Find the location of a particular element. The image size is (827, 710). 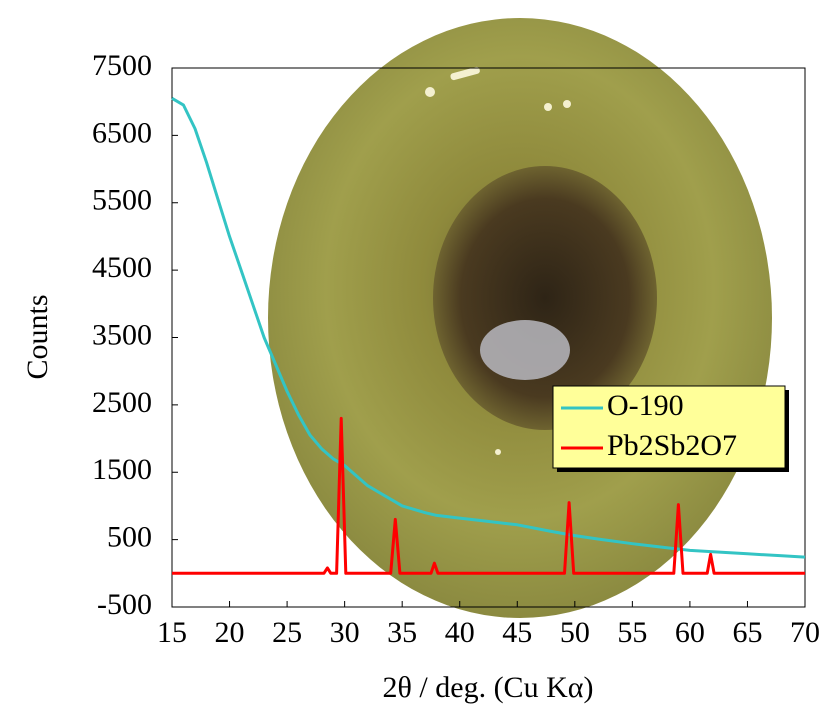

y-tick-label: 3500 is located at coordinates (122, 334).